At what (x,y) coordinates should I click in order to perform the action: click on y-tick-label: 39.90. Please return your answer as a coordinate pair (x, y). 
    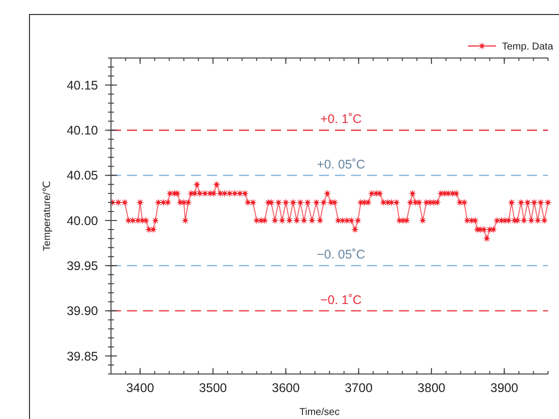
    Looking at the image, I should click on (82, 311).